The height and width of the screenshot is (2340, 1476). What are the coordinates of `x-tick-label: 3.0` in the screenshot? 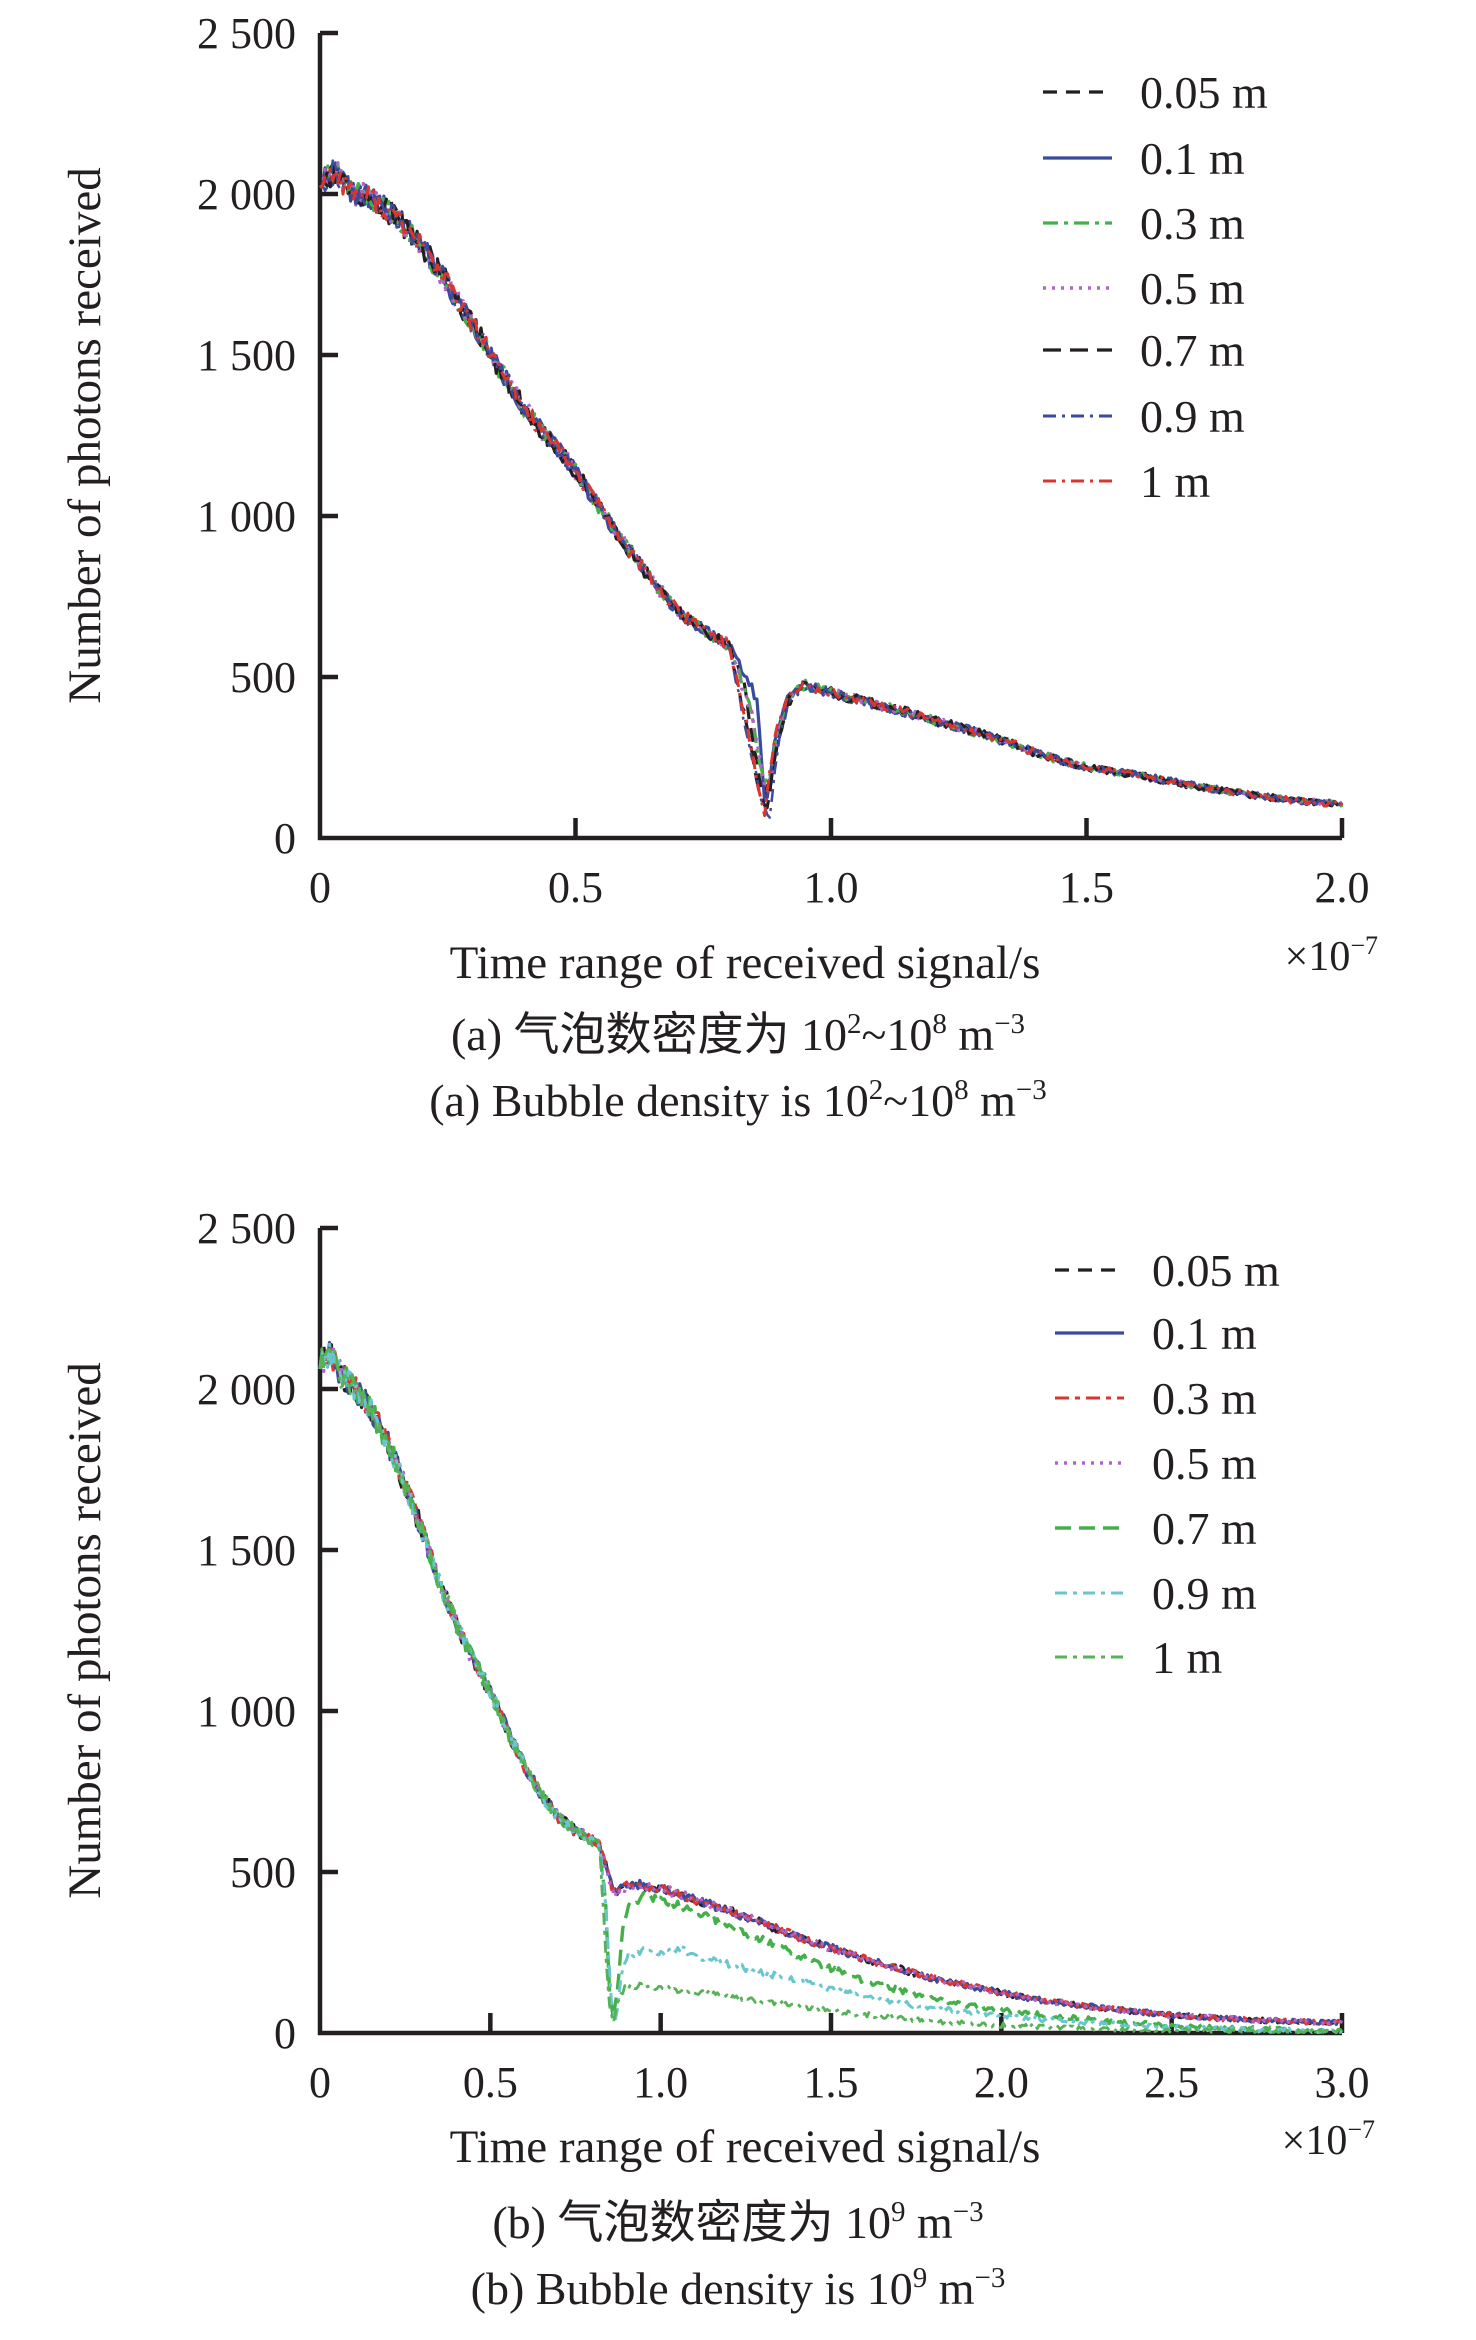 It's located at (1342, 2082).